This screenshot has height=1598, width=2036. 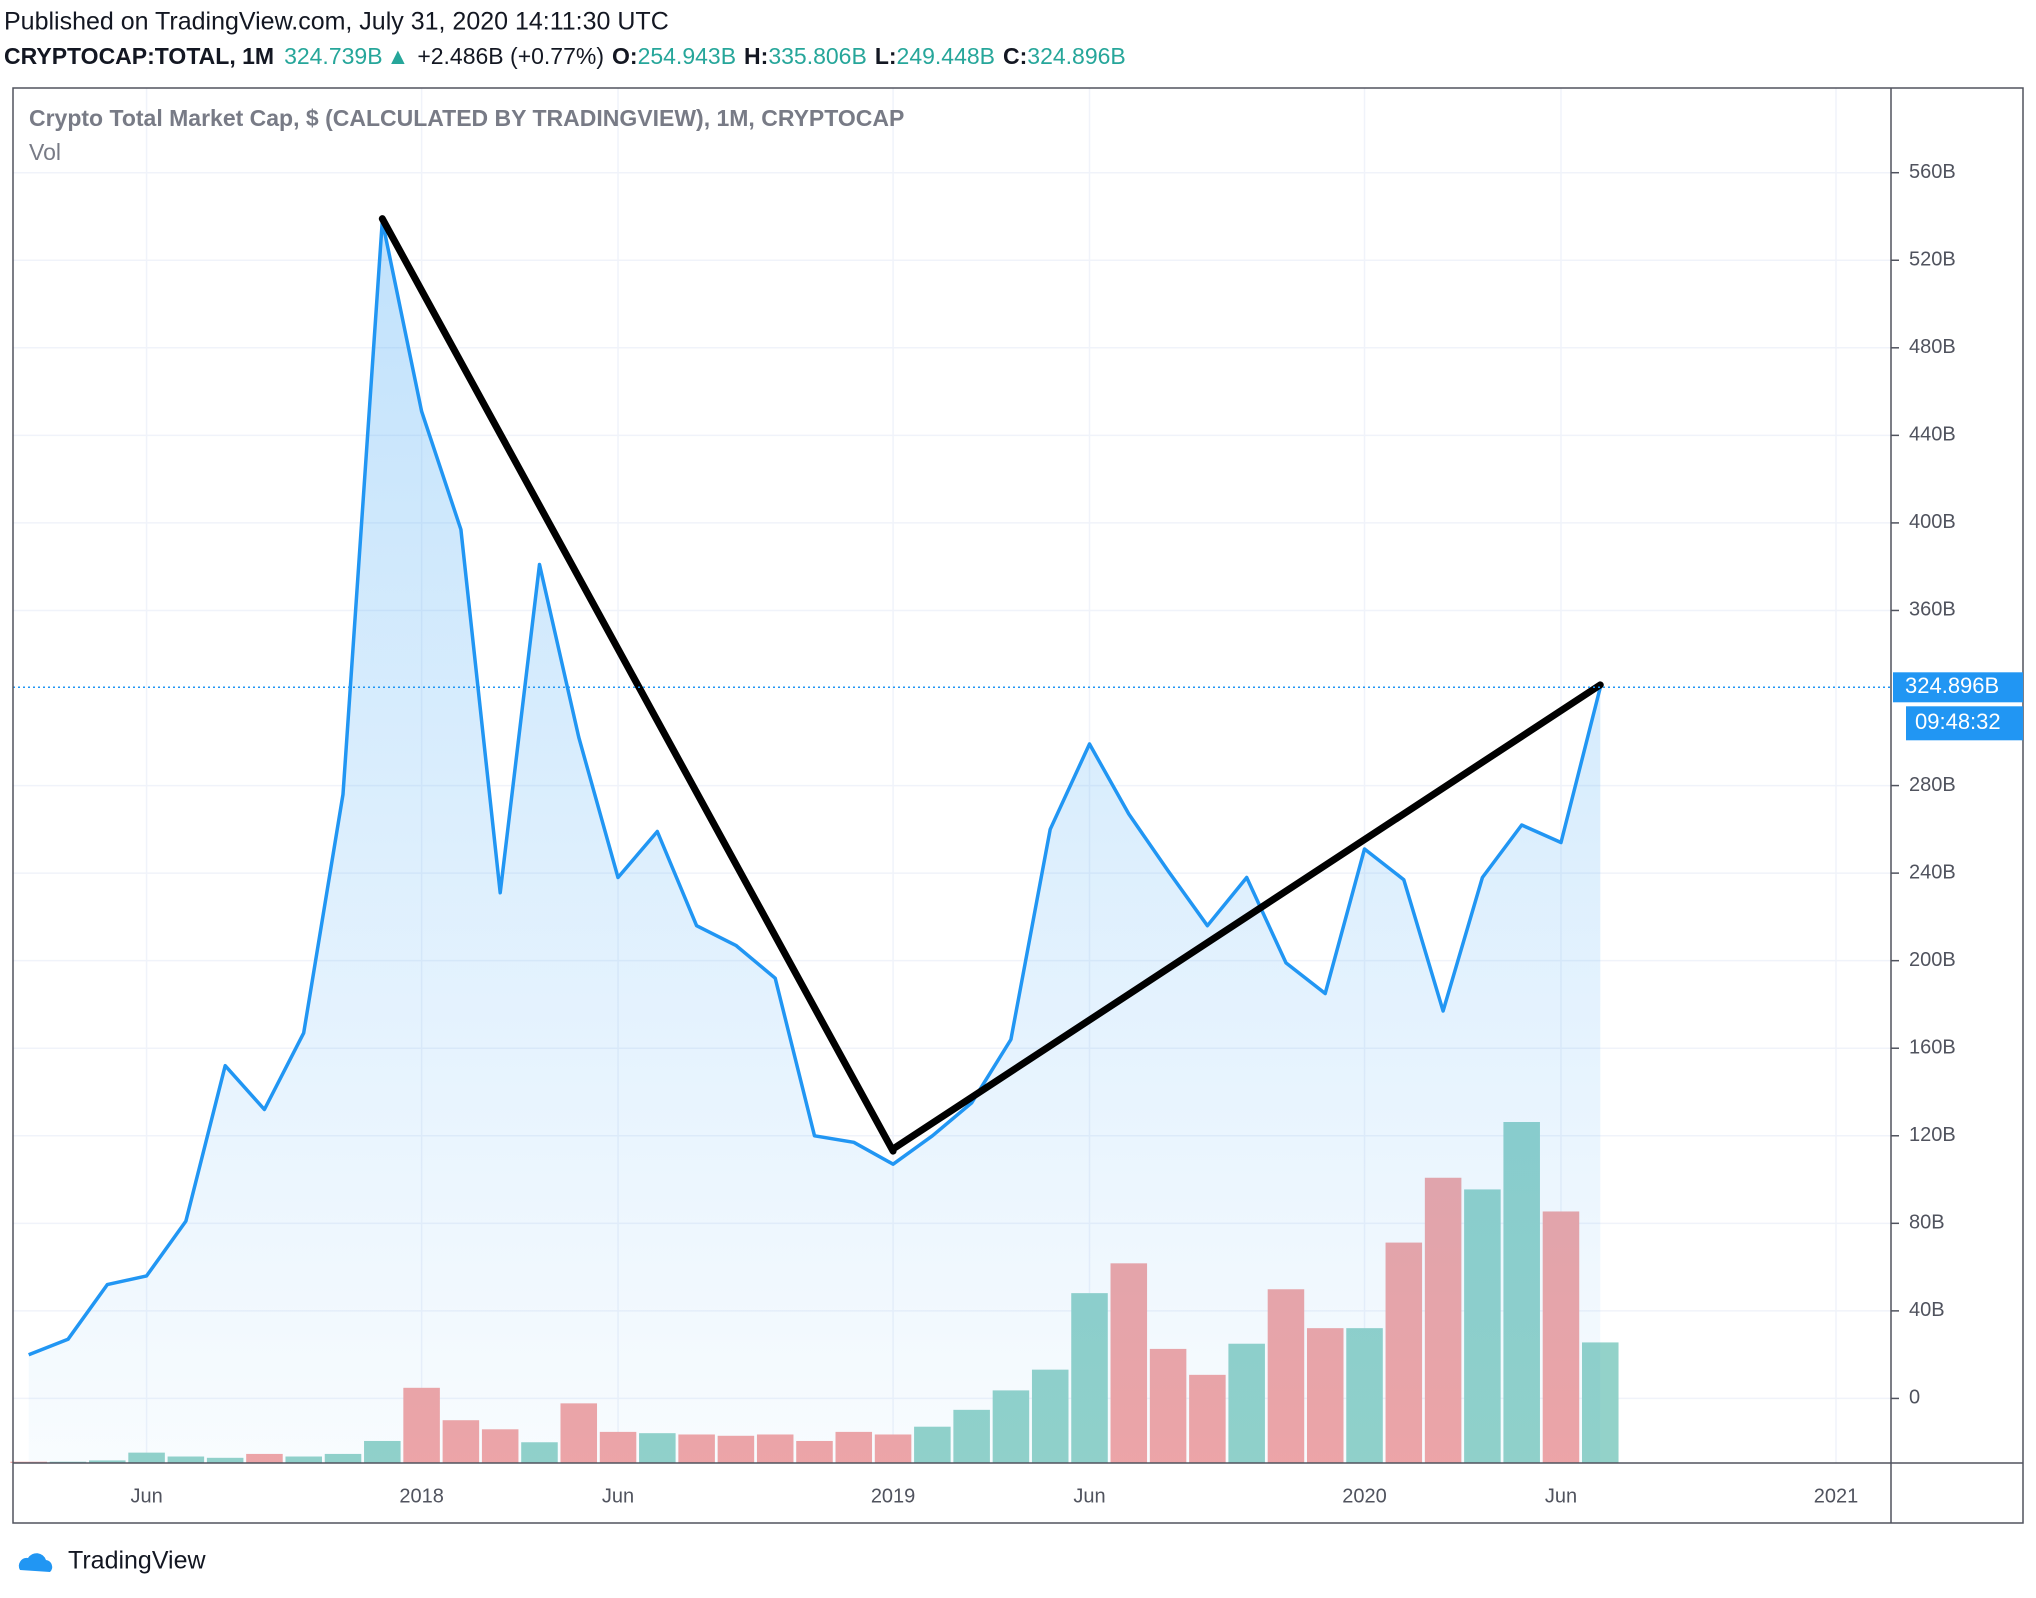 What do you see at coordinates (1932, 522) in the screenshot?
I see `y-tick-label: 400B` at bounding box center [1932, 522].